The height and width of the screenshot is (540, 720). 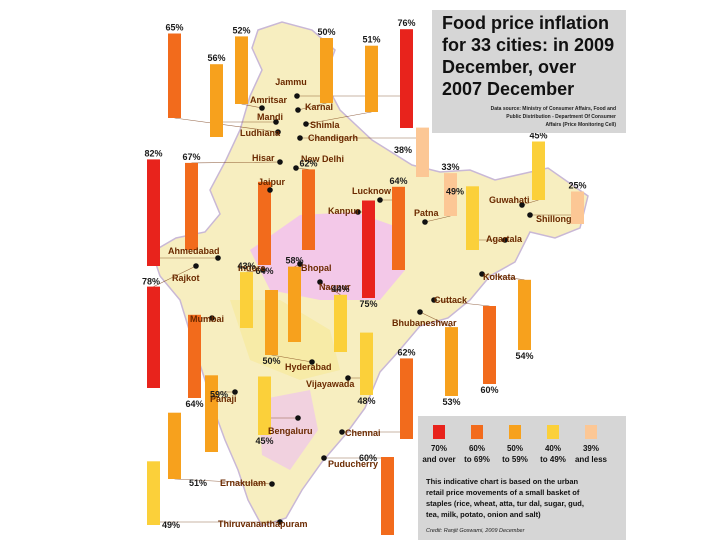 What do you see at coordinates (151, 282) in the screenshot?
I see `value-label-rajkot: 78%` at bounding box center [151, 282].